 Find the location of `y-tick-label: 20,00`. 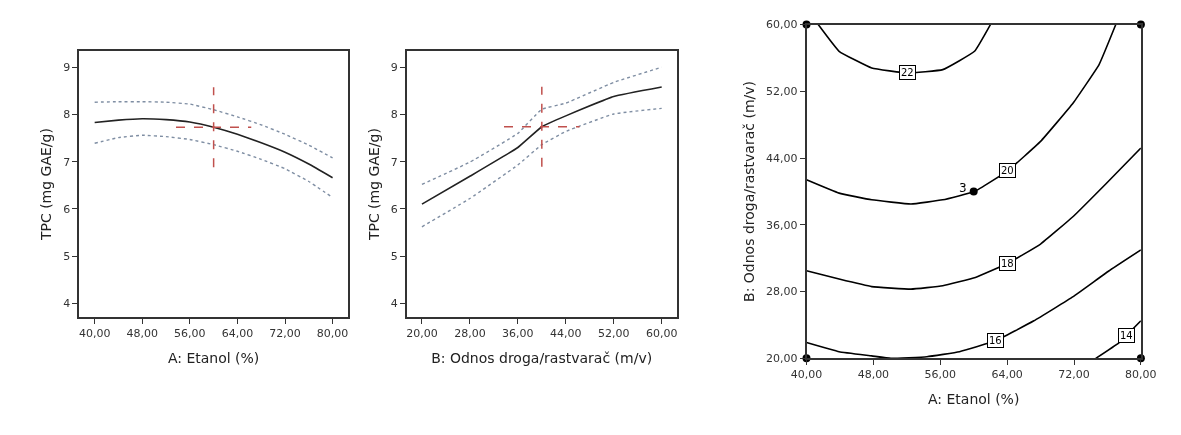

y-tick-label: 20,00 is located at coordinates (782, 359).